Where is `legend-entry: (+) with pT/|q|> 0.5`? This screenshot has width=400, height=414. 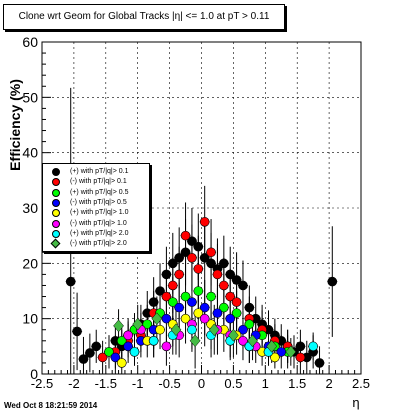 legend-entry: (+) with pT/|q|> 0.5 is located at coordinates (96, 193).